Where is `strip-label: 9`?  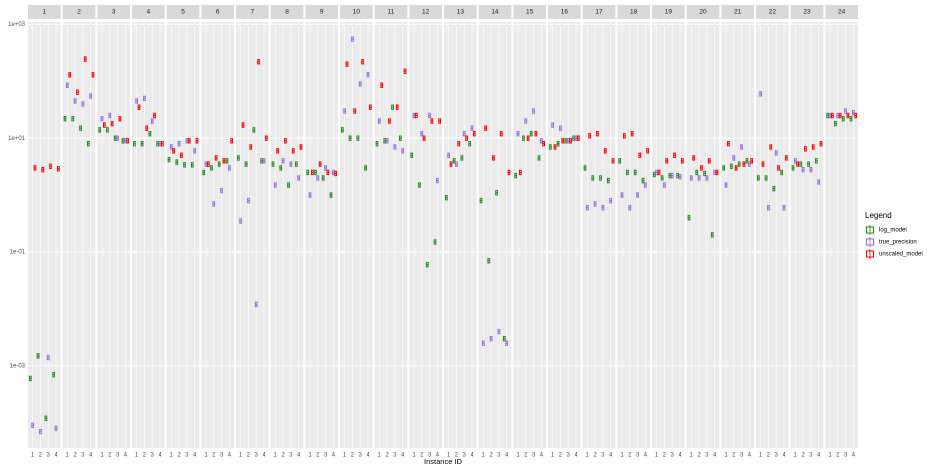 strip-label: 9 is located at coordinates (322, 12).